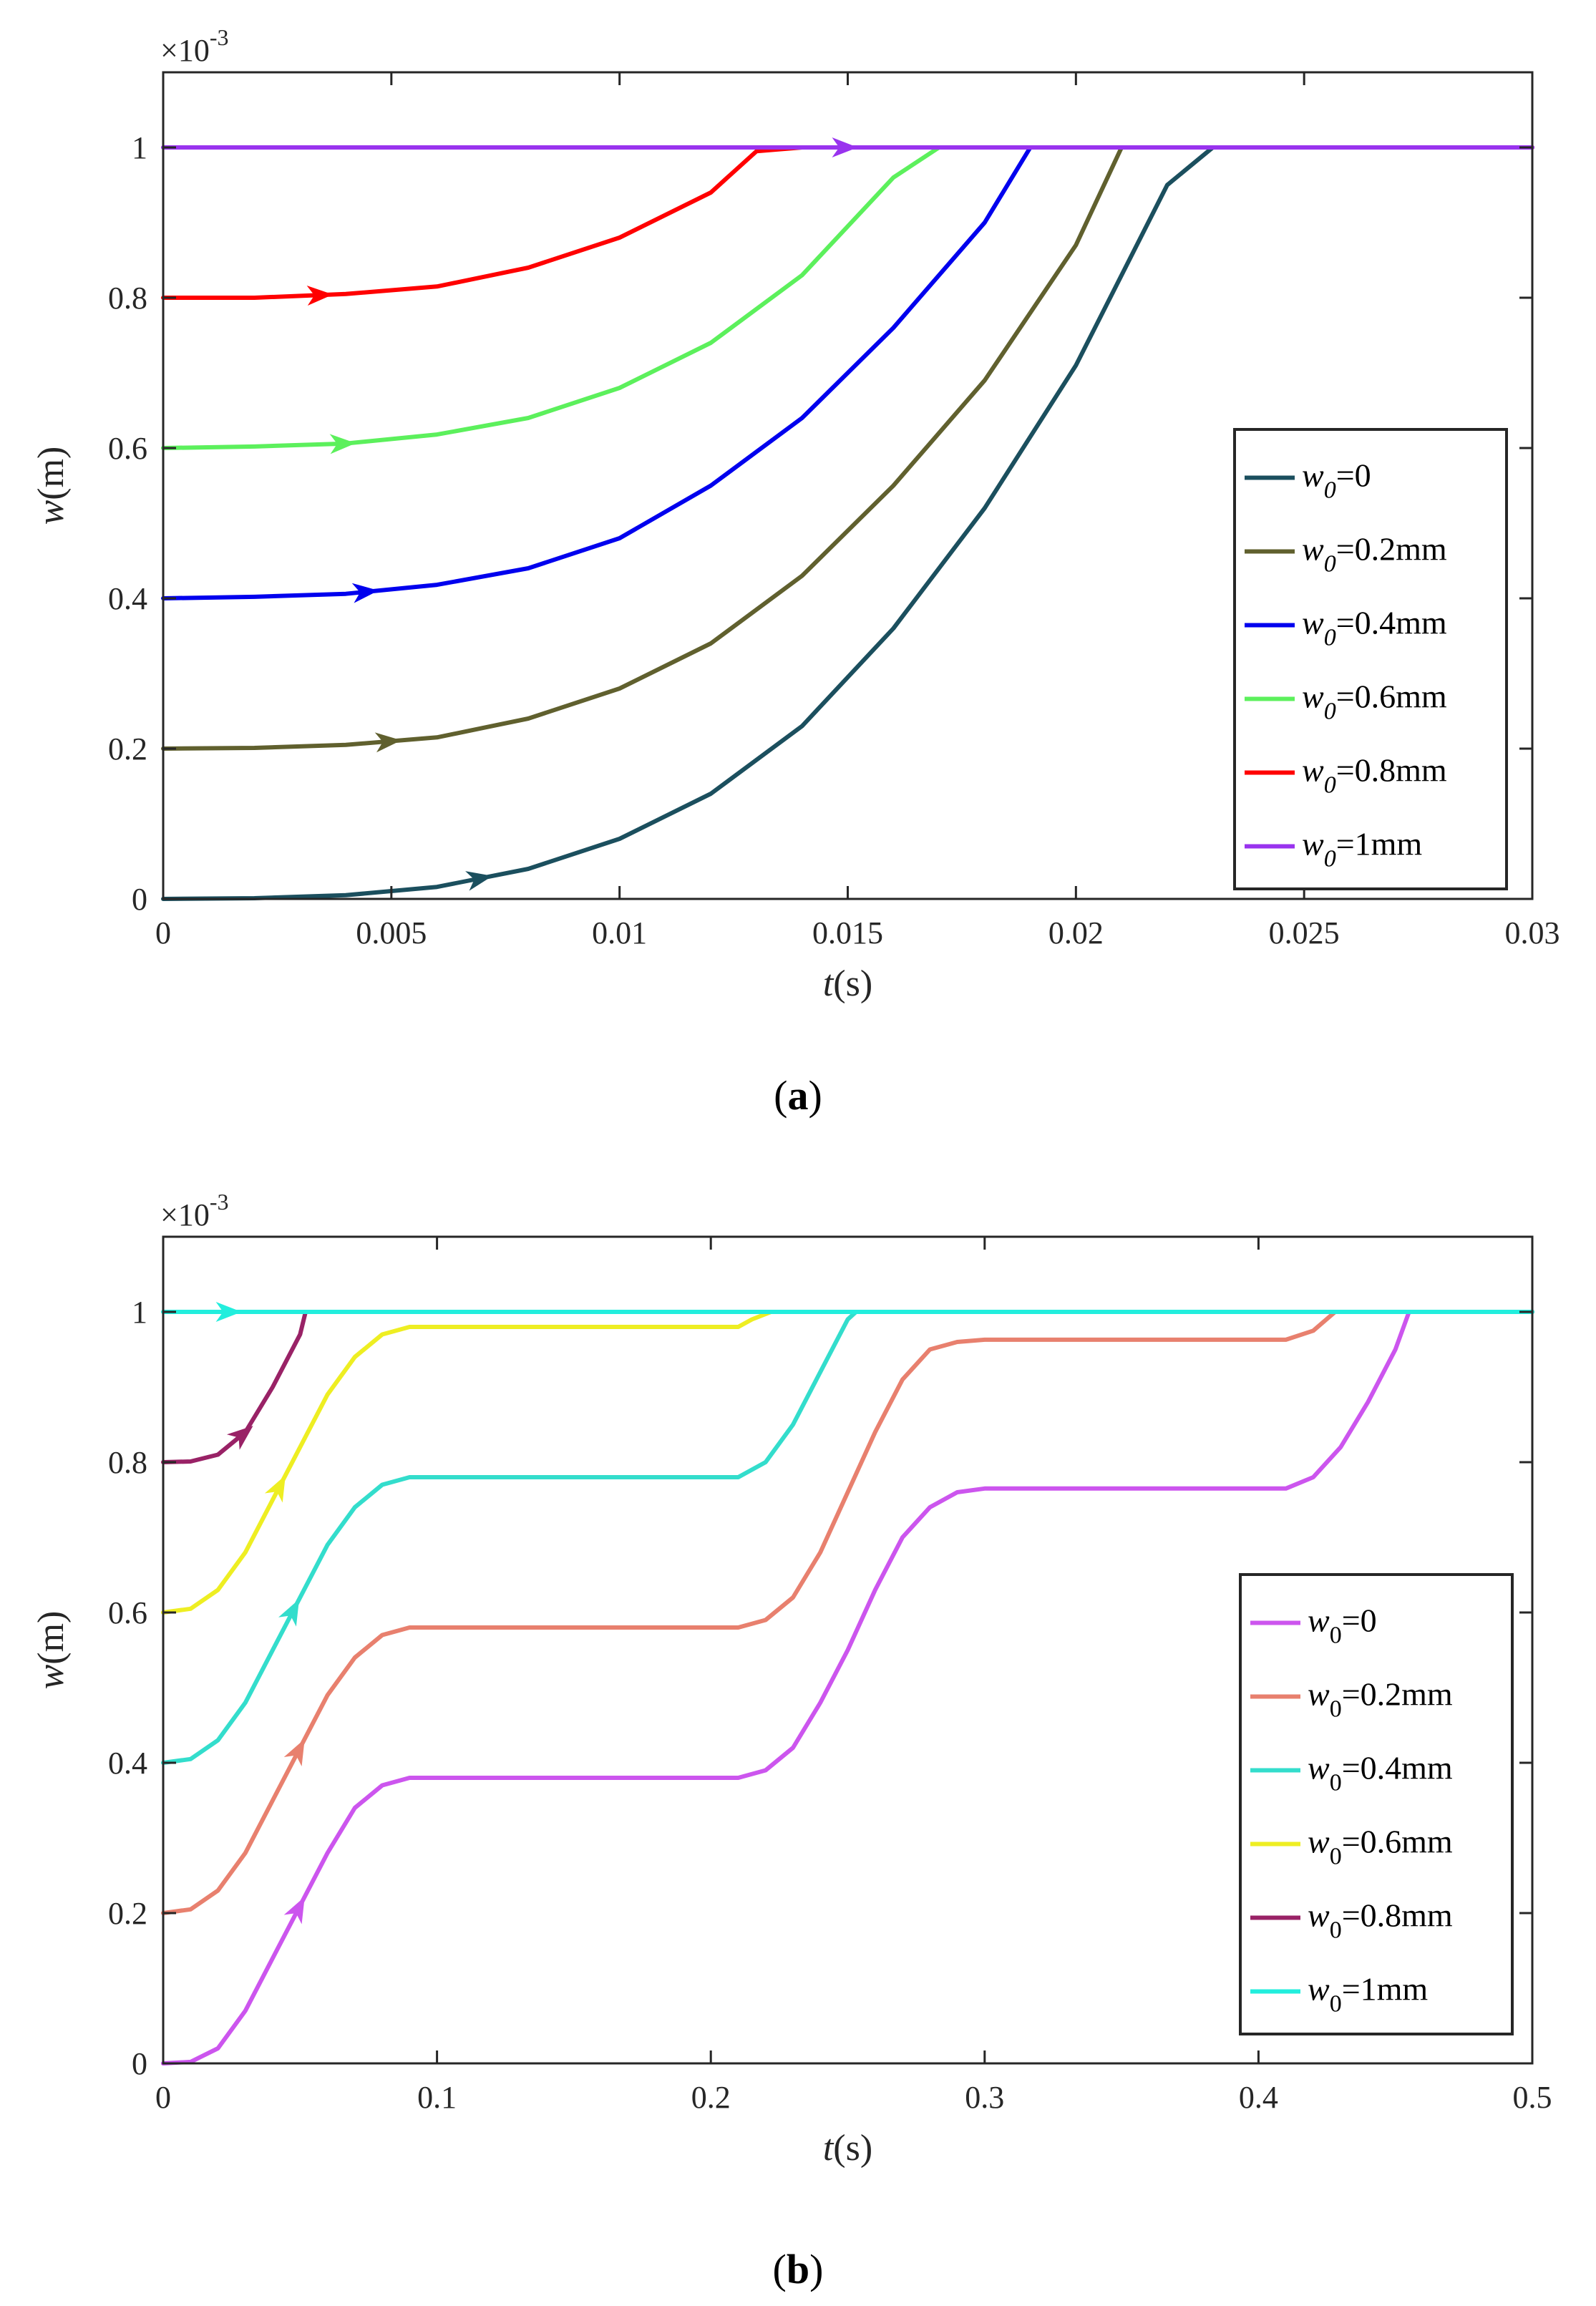  What do you see at coordinates (853, 2148) in the screenshot?
I see `x-axis-label-unit: (s)` at bounding box center [853, 2148].